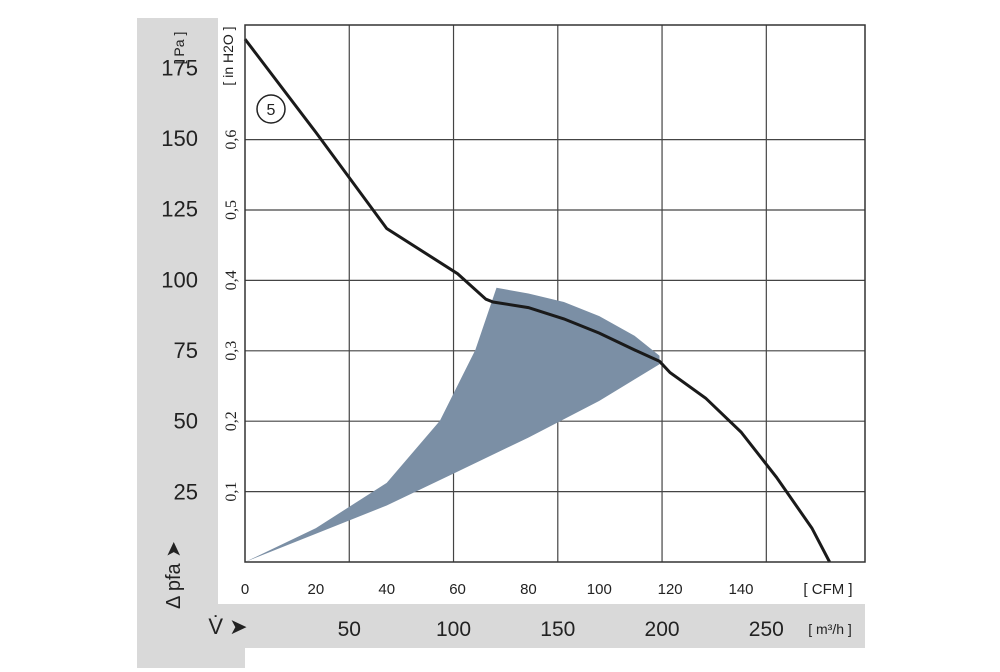  What do you see at coordinates (227, 626) in the screenshot?
I see `x-axis-title: V̇ ➤` at bounding box center [227, 626].